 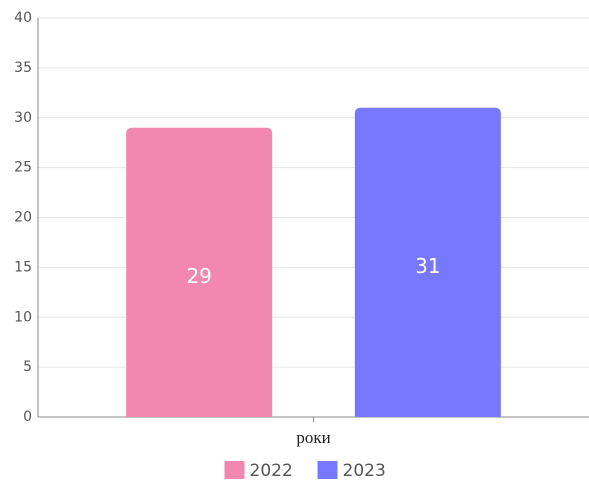 What do you see at coordinates (198, 276) in the screenshot?
I see `data-label: 29` at bounding box center [198, 276].